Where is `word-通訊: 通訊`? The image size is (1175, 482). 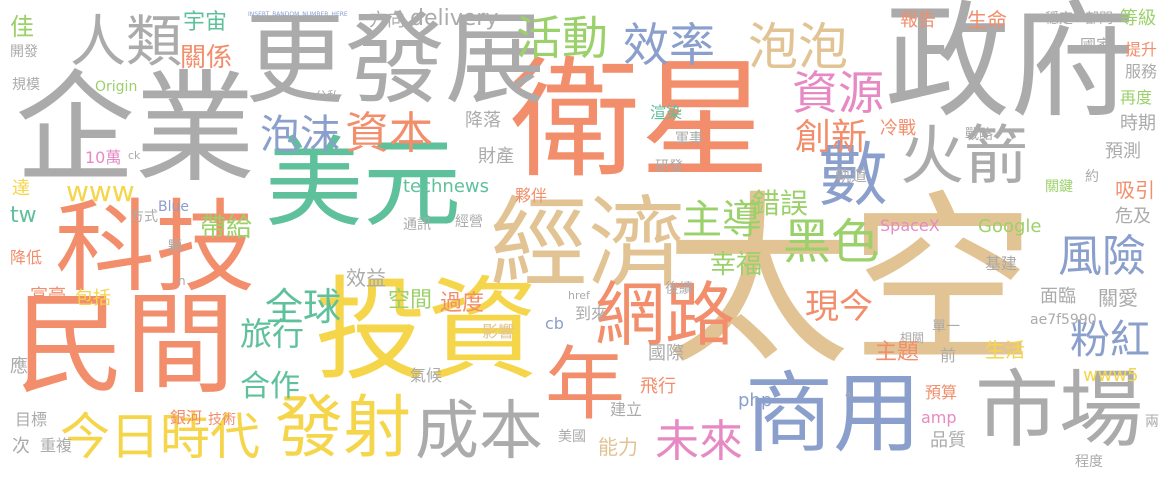
word-通訊: 通訊 is located at coordinates (417, 225).